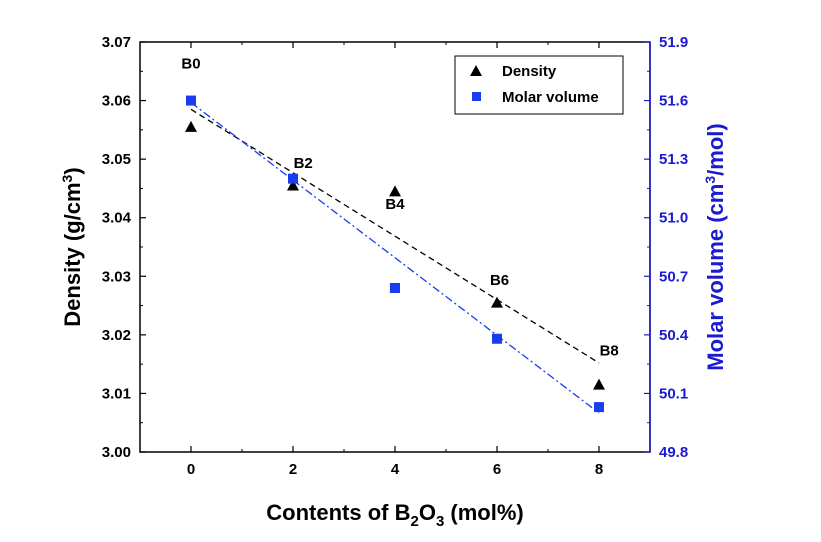 The height and width of the screenshot is (542, 821). What do you see at coordinates (190, 63) in the screenshot?
I see `point-label-b0: B0` at bounding box center [190, 63].